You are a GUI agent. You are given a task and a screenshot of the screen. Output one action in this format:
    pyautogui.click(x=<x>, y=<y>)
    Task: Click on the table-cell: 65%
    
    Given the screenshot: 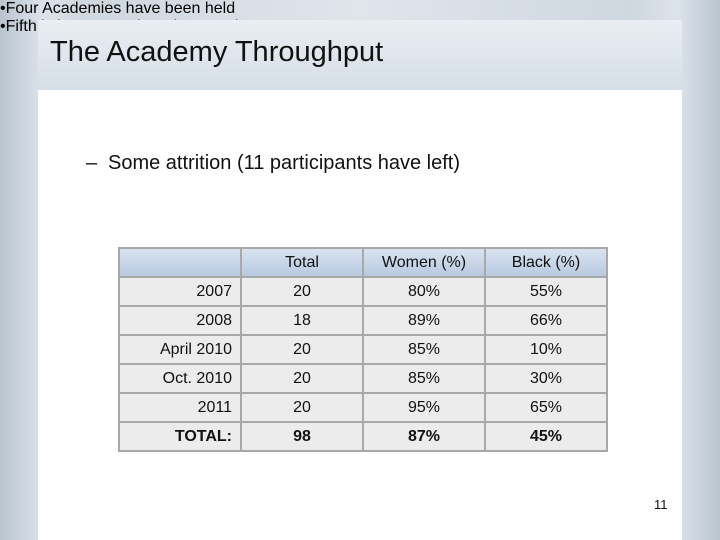 What is the action you would take?
    pyautogui.click(x=546, y=407)
    